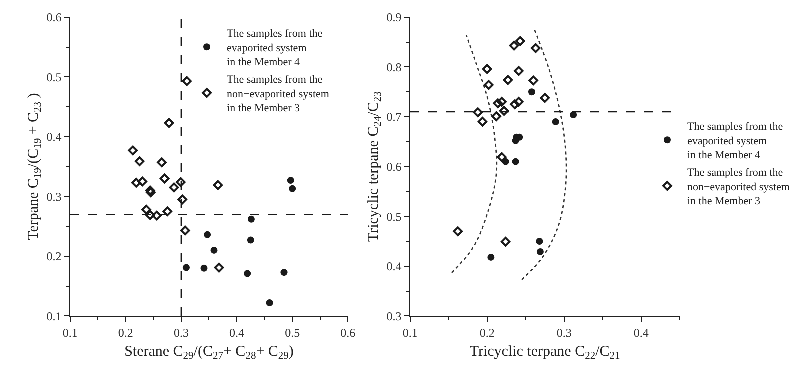 This screenshot has height=384, width=800. I want to click on x-tick-label: 0.6, so click(348, 333).